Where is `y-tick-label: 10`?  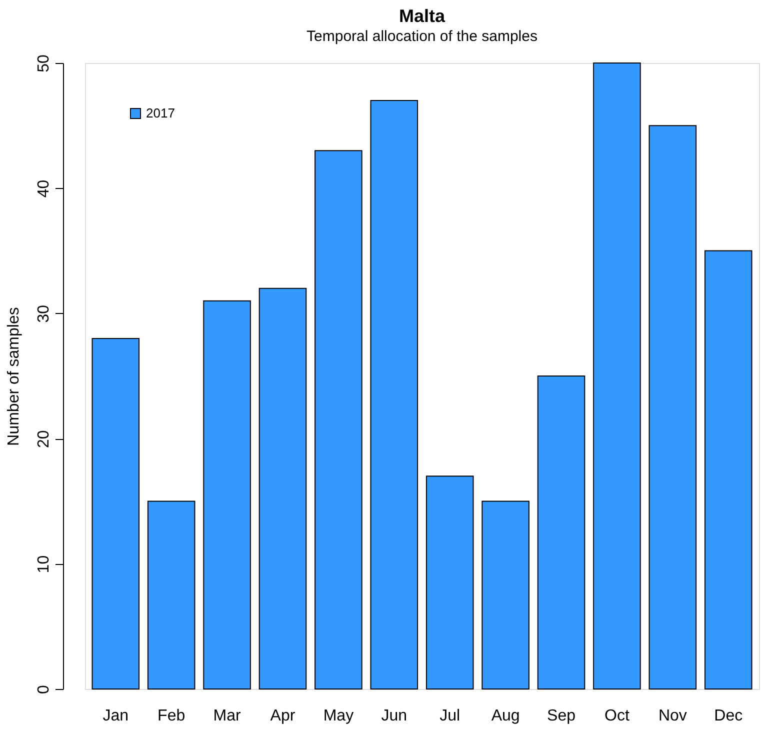
y-tick-label: 10 is located at coordinates (44, 564).